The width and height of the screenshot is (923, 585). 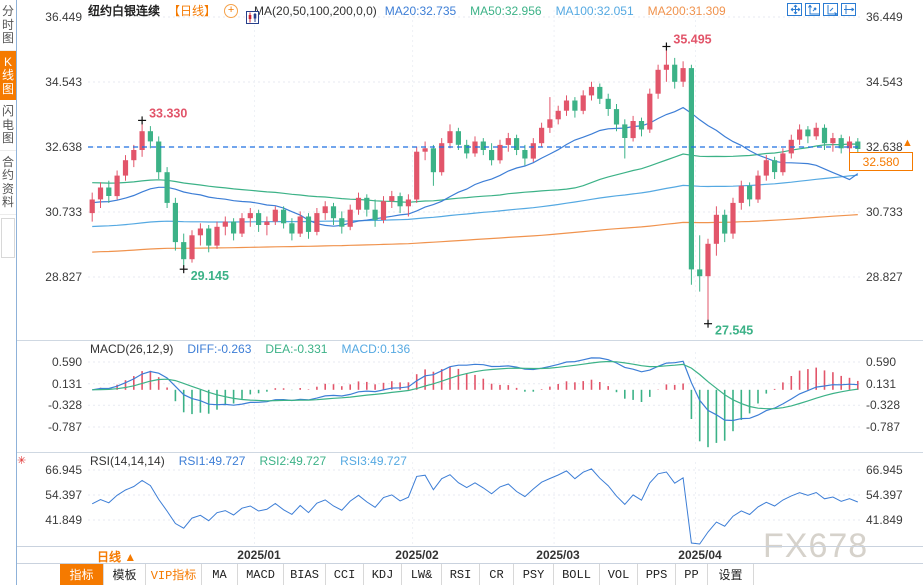 What do you see at coordinates (700, 555) in the screenshot?
I see `xaxis-date-label: 2025/04` at bounding box center [700, 555].